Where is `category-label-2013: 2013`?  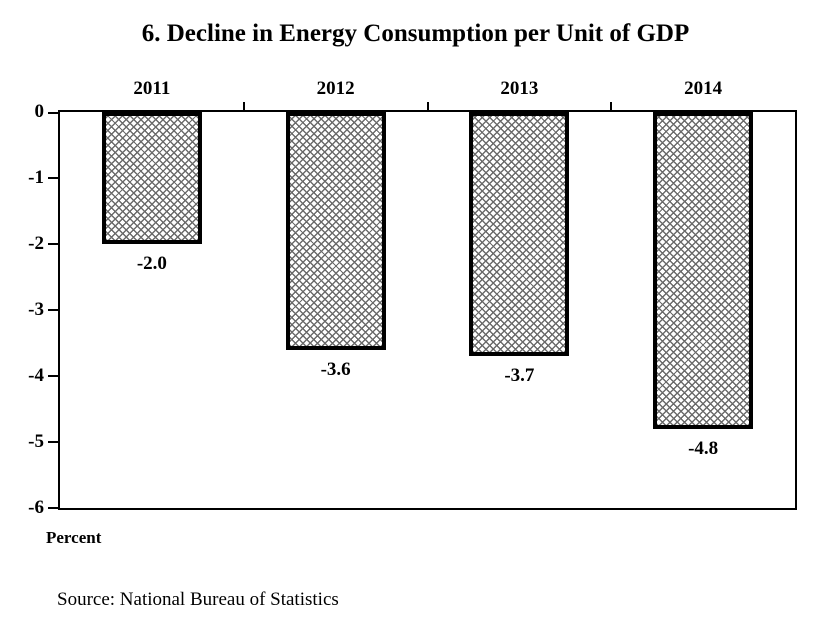 category-label-2013: 2013 is located at coordinates (519, 88).